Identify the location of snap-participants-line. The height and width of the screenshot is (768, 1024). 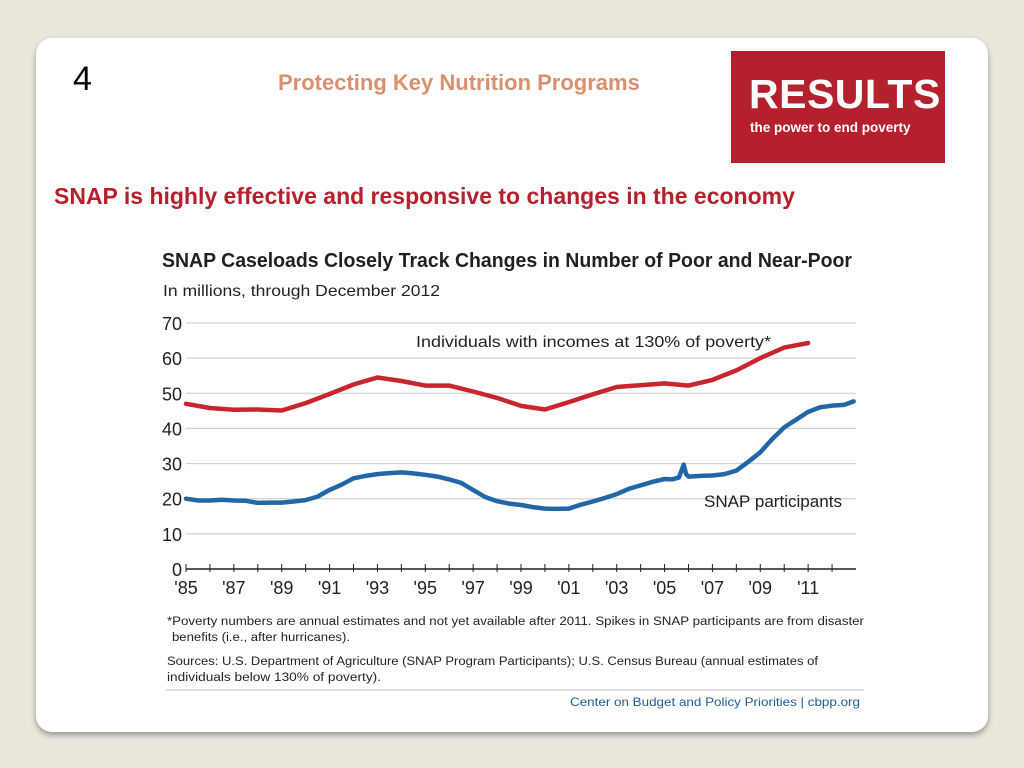
(519, 455).